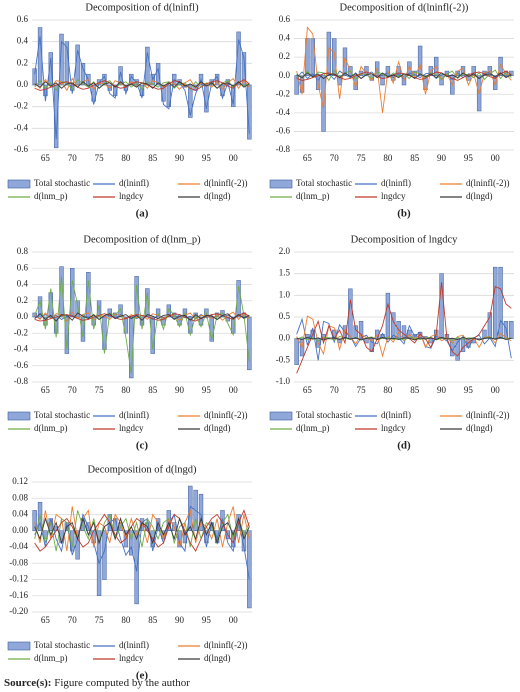 The height and width of the screenshot is (692, 520). What do you see at coordinates (404, 7) in the screenshot?
I see `chart-title: Decomposition of d(lninfl(-2))` at bounding box center [404, 7].